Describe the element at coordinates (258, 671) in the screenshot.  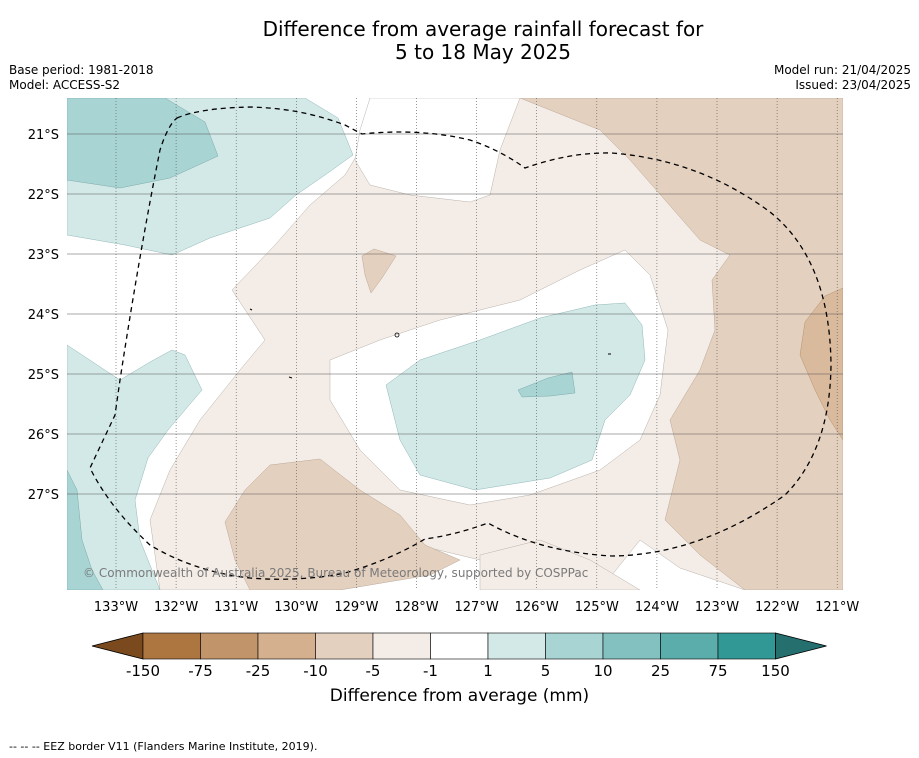
I see `colorbar-tick-label: -25` at that location.